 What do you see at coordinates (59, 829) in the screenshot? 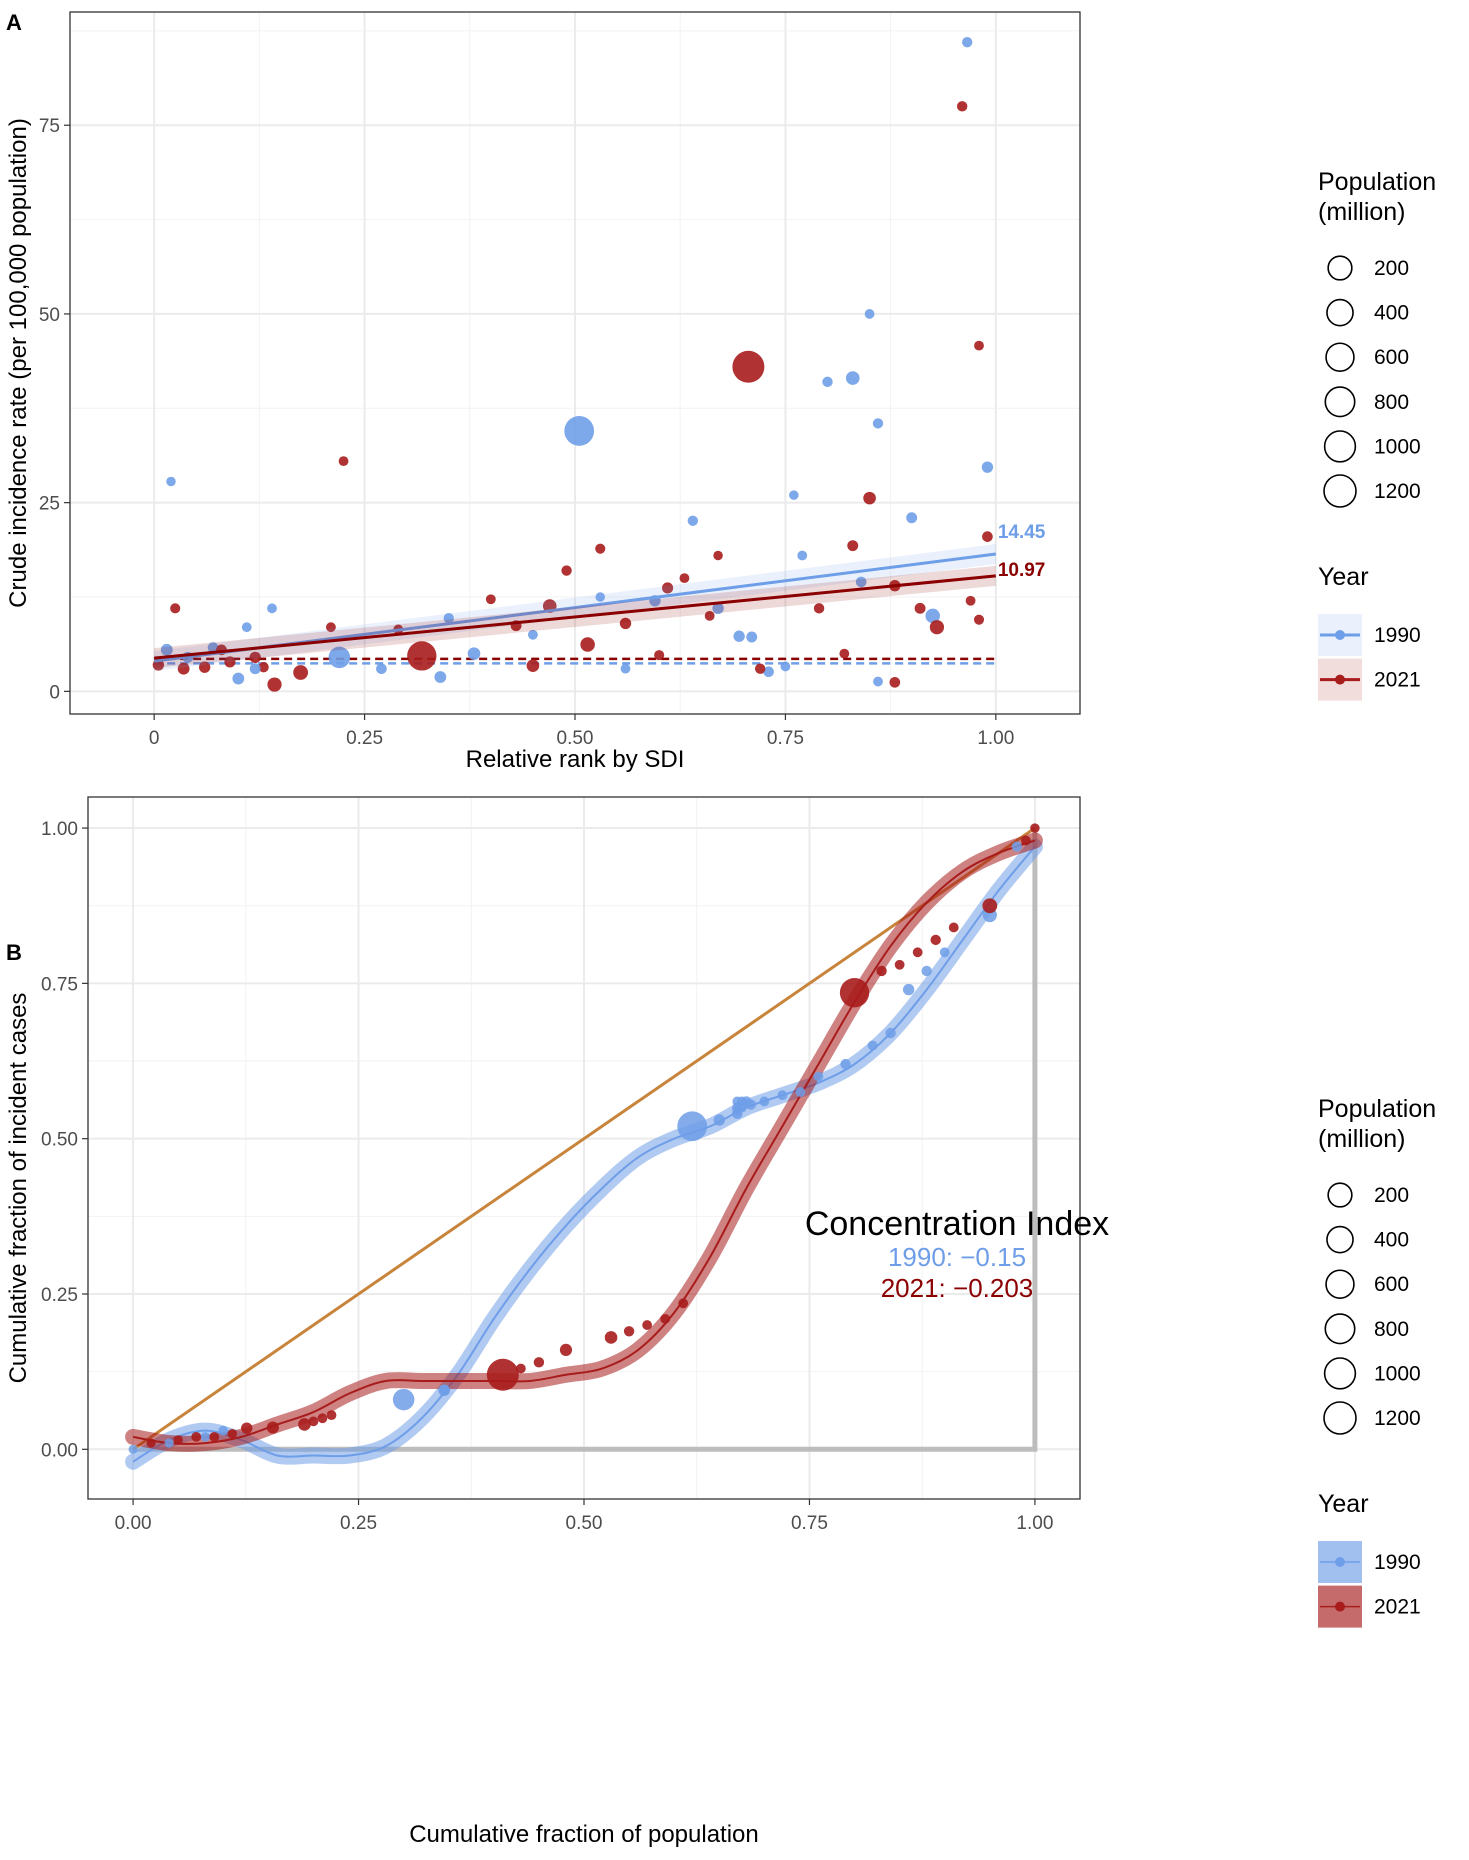
I see `y-tick-label: 1.00` at bounding box center [59, 829].